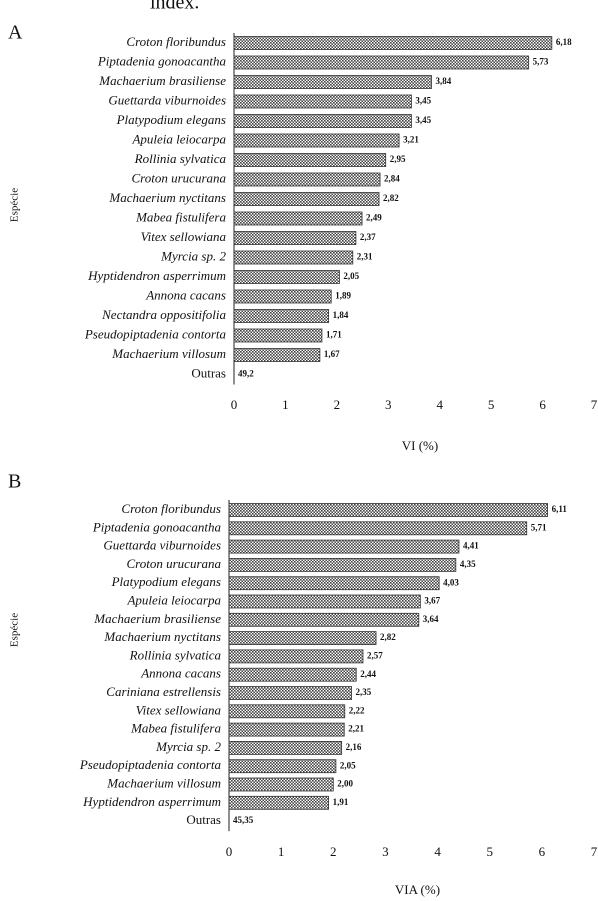 The height and width of the screenshot is (901, 598). I want to click on value-label: 2,84, so click(392, 179).